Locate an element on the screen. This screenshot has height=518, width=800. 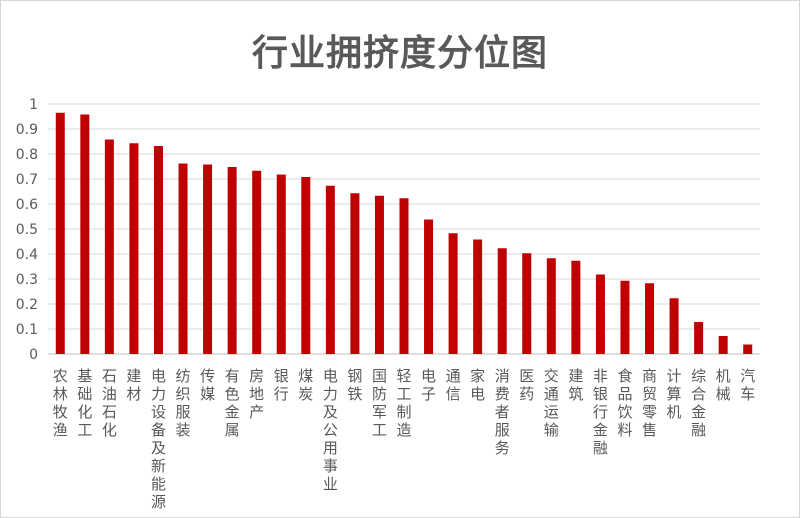
x-category-label: 综合金融 is located at coordinates (698, 403).